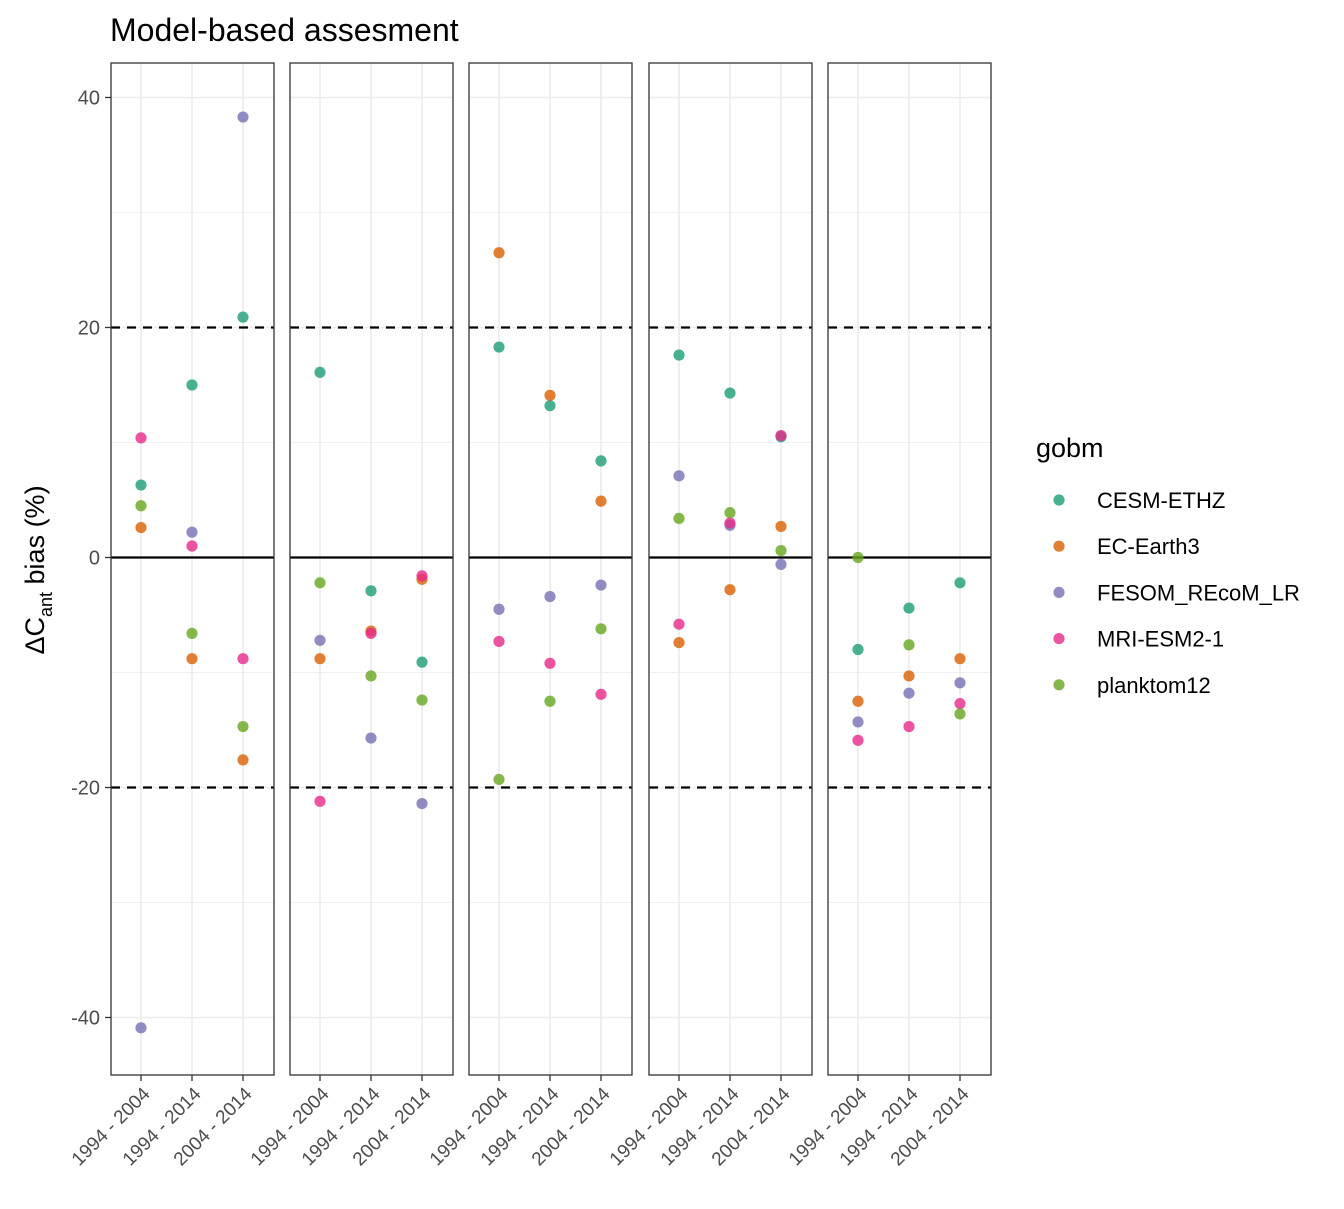 This screenshot has width=1344, height=1209. Describe the element at coordinates (89, 329) in the screenshot. I see `y-tick-label: 20` at that location.